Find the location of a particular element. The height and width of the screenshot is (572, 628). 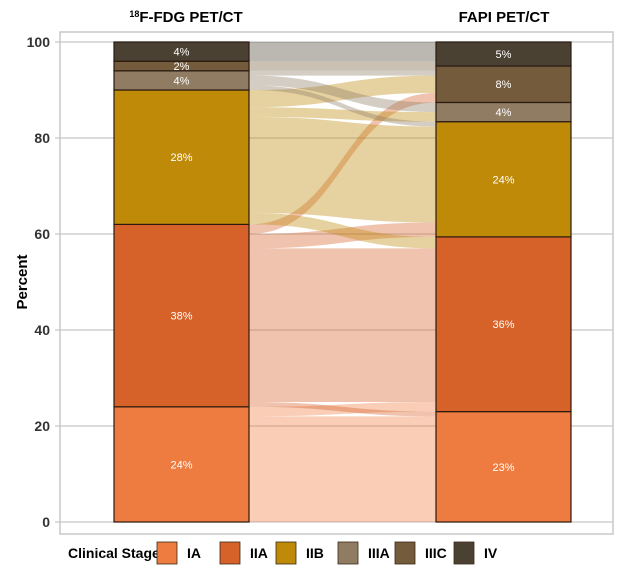

y-tick-label: 80 is located at coordinates (42, 138).